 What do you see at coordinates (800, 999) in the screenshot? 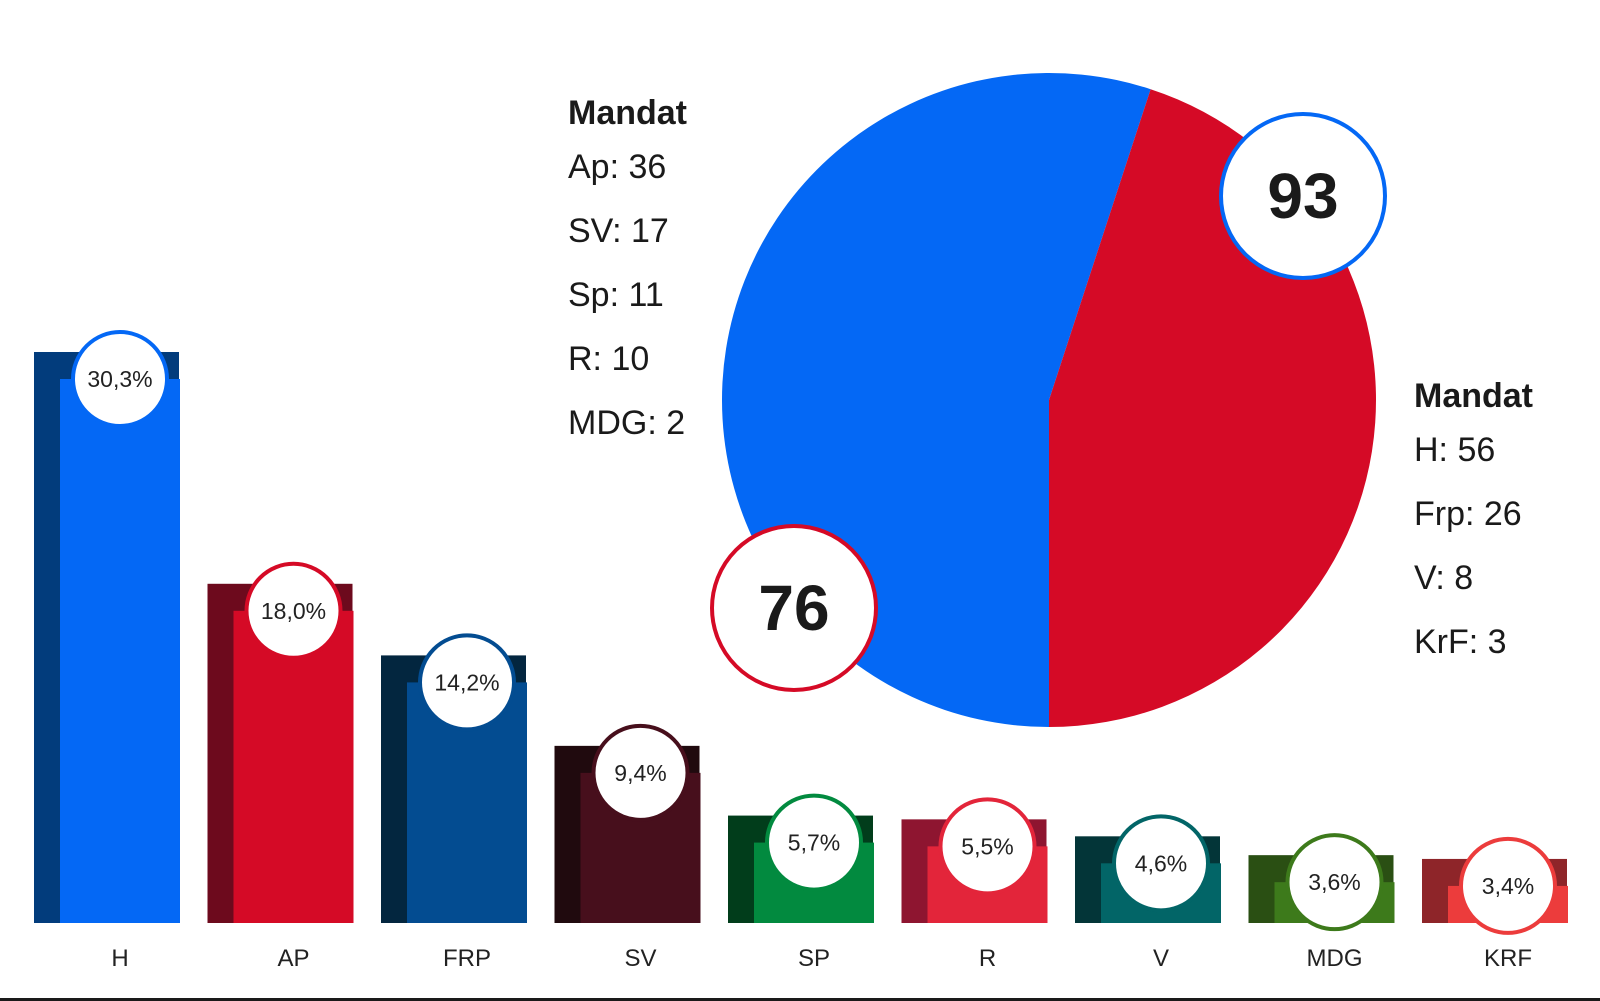
I see `bottom-rule` at bounding box center [800, 999].